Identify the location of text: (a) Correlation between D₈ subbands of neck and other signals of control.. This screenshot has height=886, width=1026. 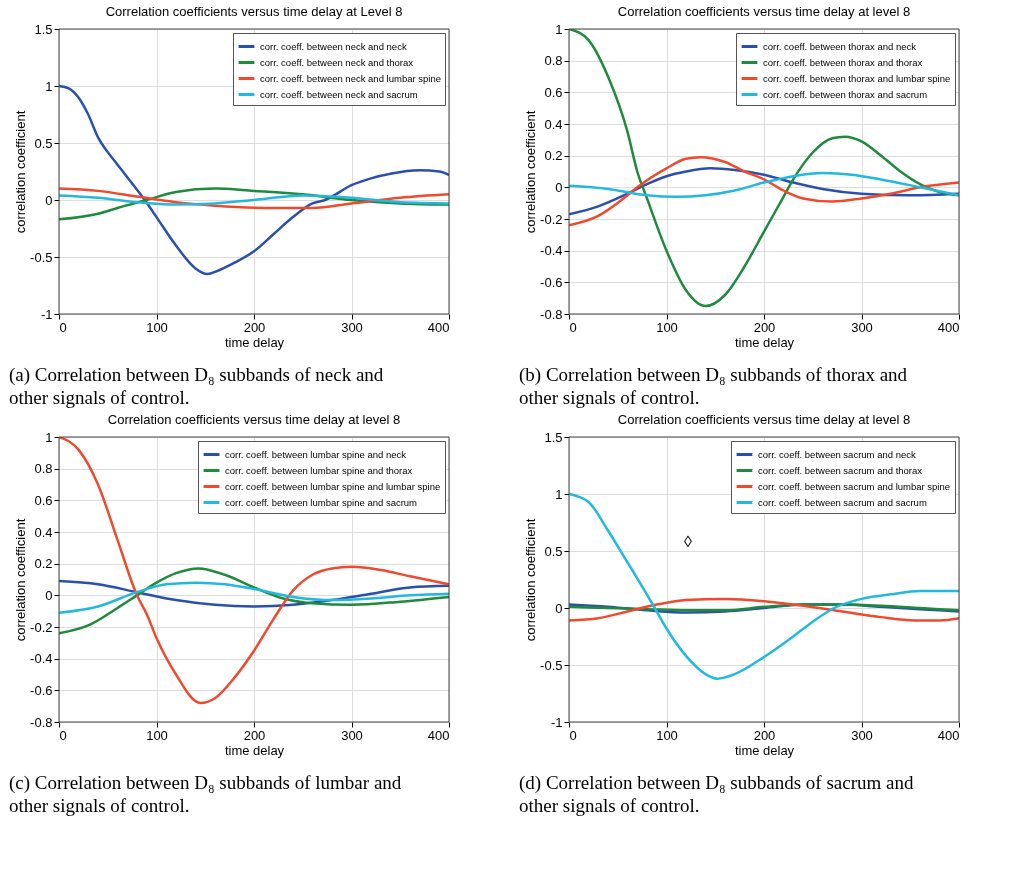
(196, 386).